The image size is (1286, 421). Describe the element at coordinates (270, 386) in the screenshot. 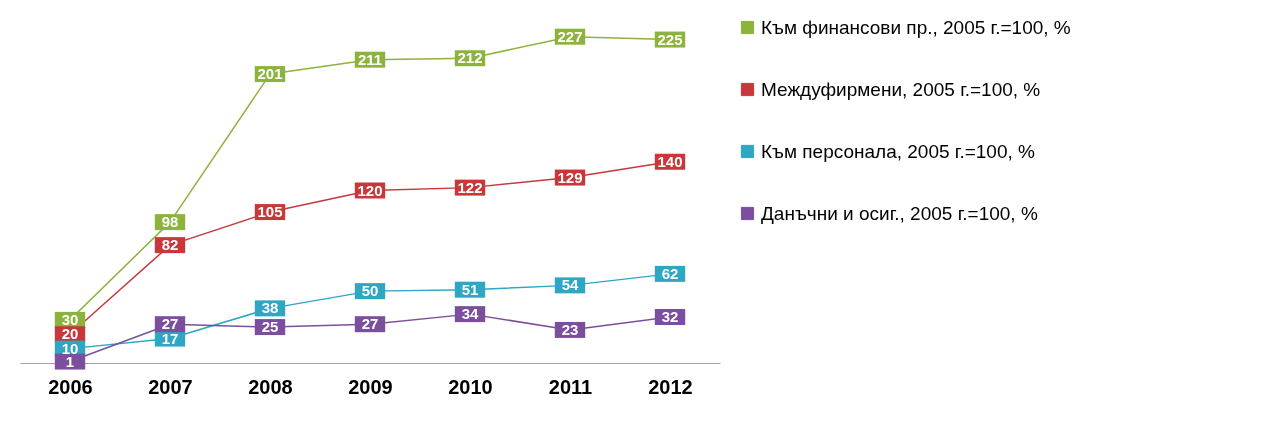

I see `x-tick-label: 2008` at that location.